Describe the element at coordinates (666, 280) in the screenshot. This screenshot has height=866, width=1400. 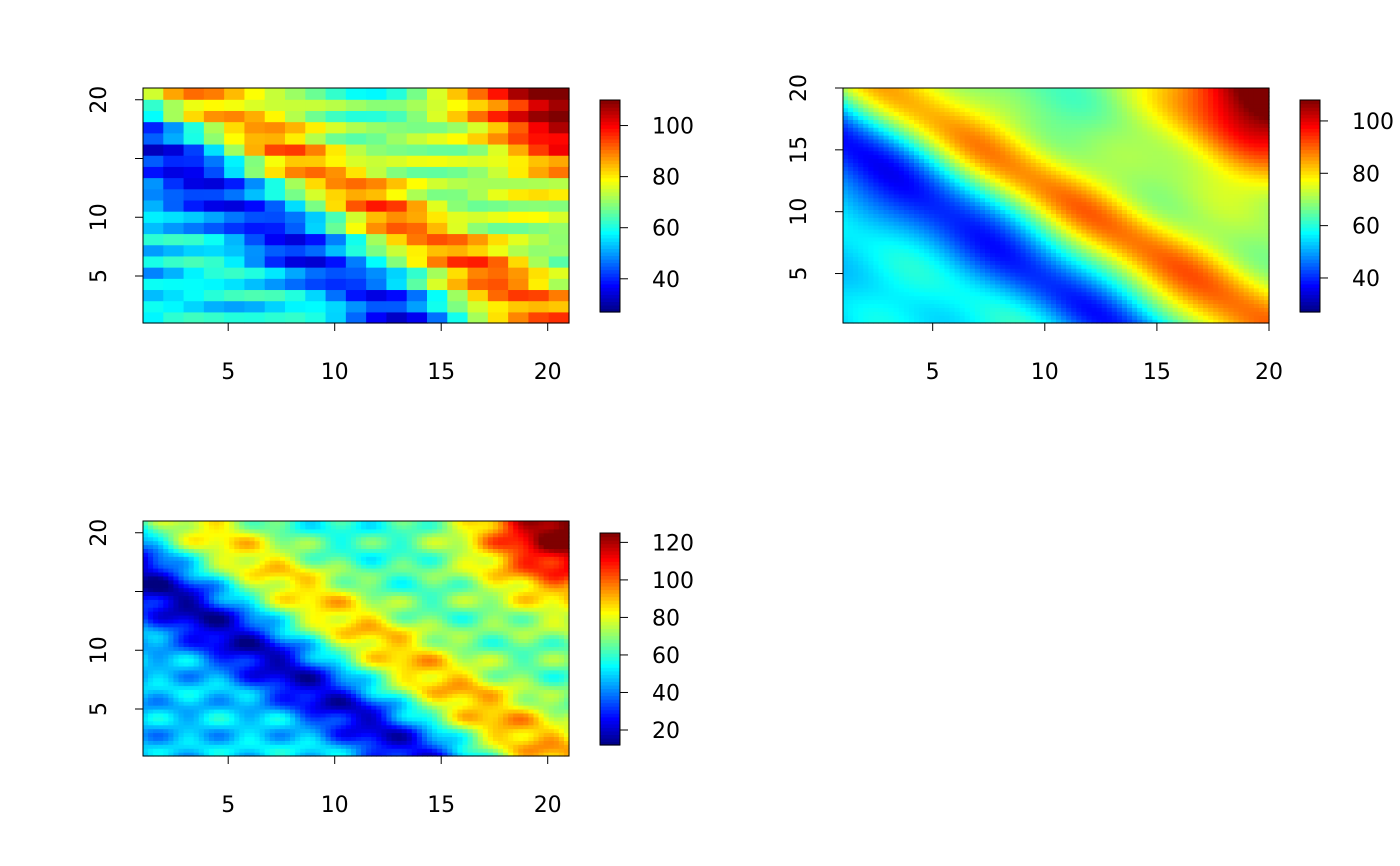
I see `colorbar-tick-label: 40` at that location.